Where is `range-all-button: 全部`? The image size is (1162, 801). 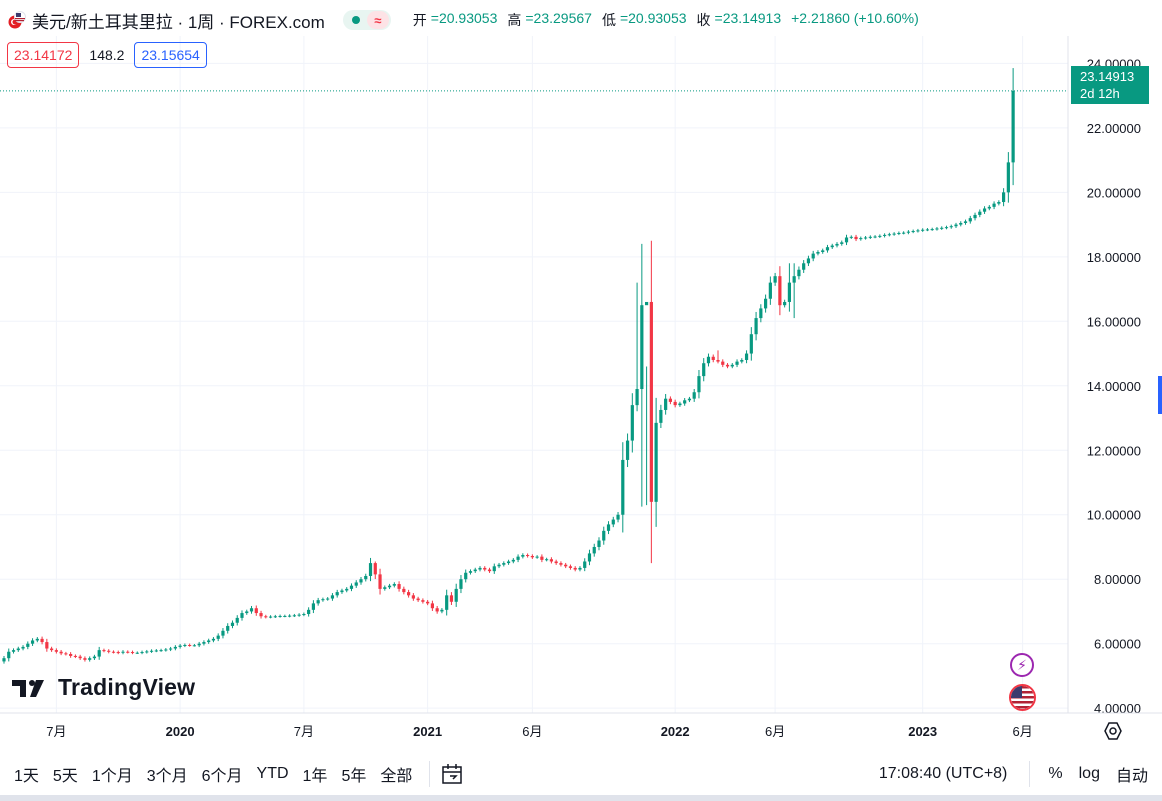
range-all-button: 全部 is located at coordinates (396, 776).